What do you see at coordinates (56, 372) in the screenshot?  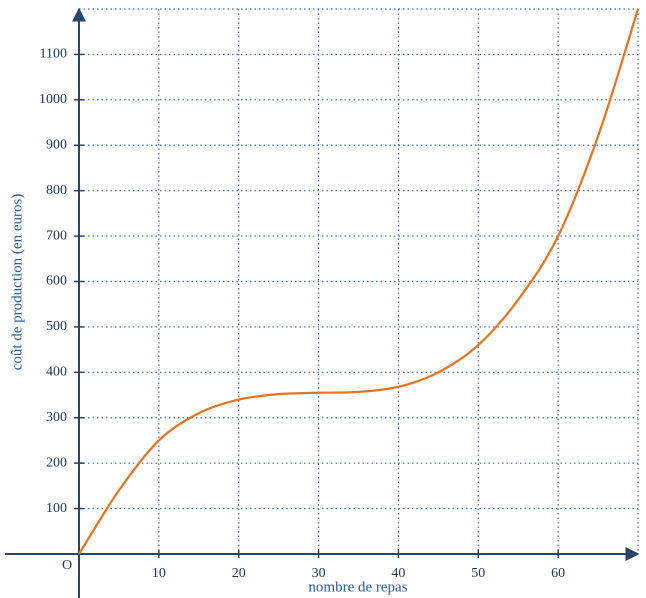 I see `y-tick-label: 400` at bounding box center [56, 372].